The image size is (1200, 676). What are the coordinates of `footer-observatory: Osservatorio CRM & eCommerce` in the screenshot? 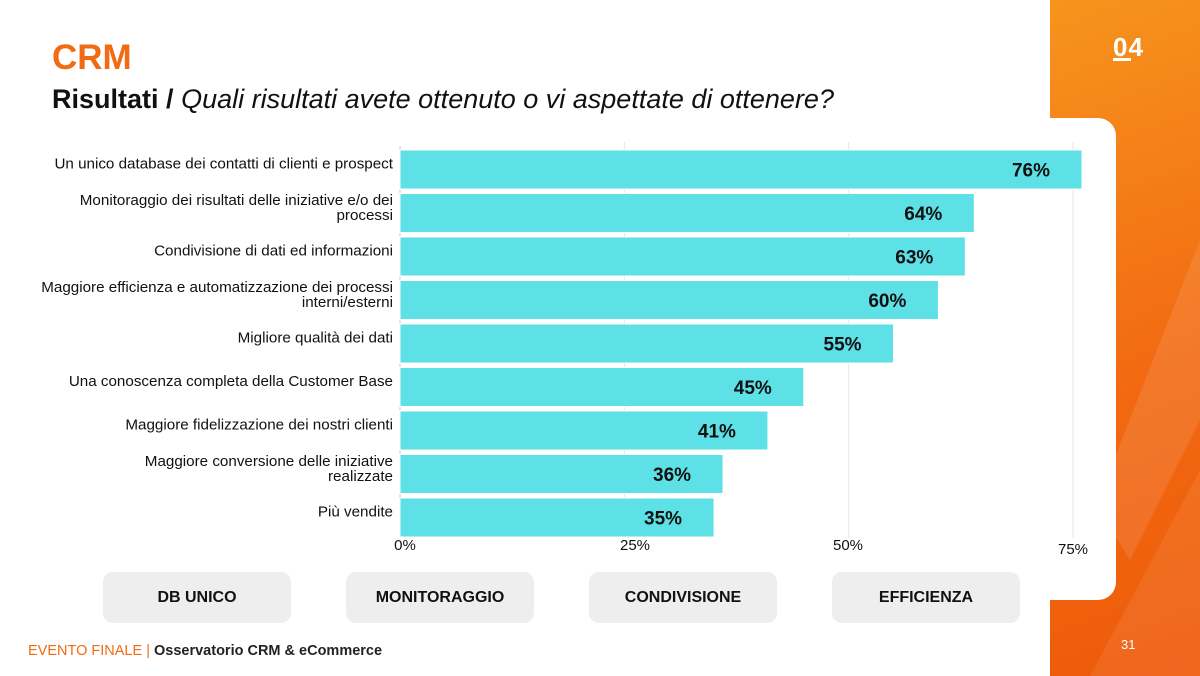 It's located at (268, 651).